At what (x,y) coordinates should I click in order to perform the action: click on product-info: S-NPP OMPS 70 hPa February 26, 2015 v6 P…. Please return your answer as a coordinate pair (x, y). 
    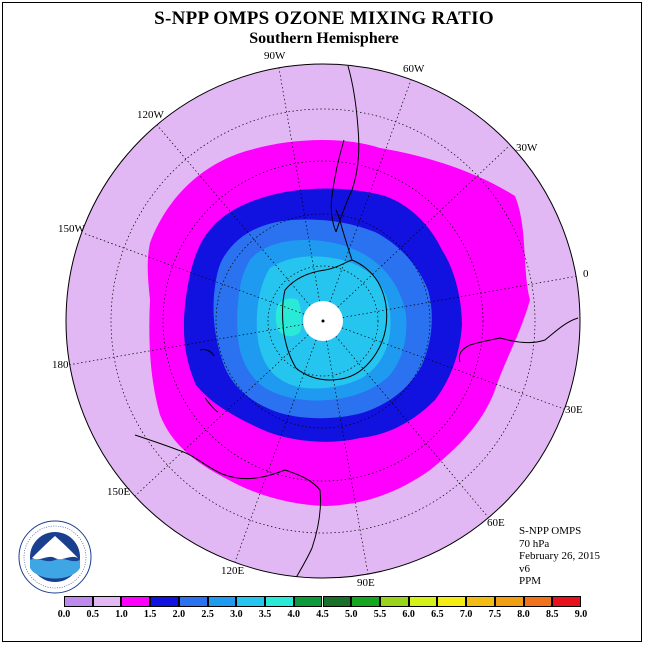
    Looking at the image, I should click on (559, 556).